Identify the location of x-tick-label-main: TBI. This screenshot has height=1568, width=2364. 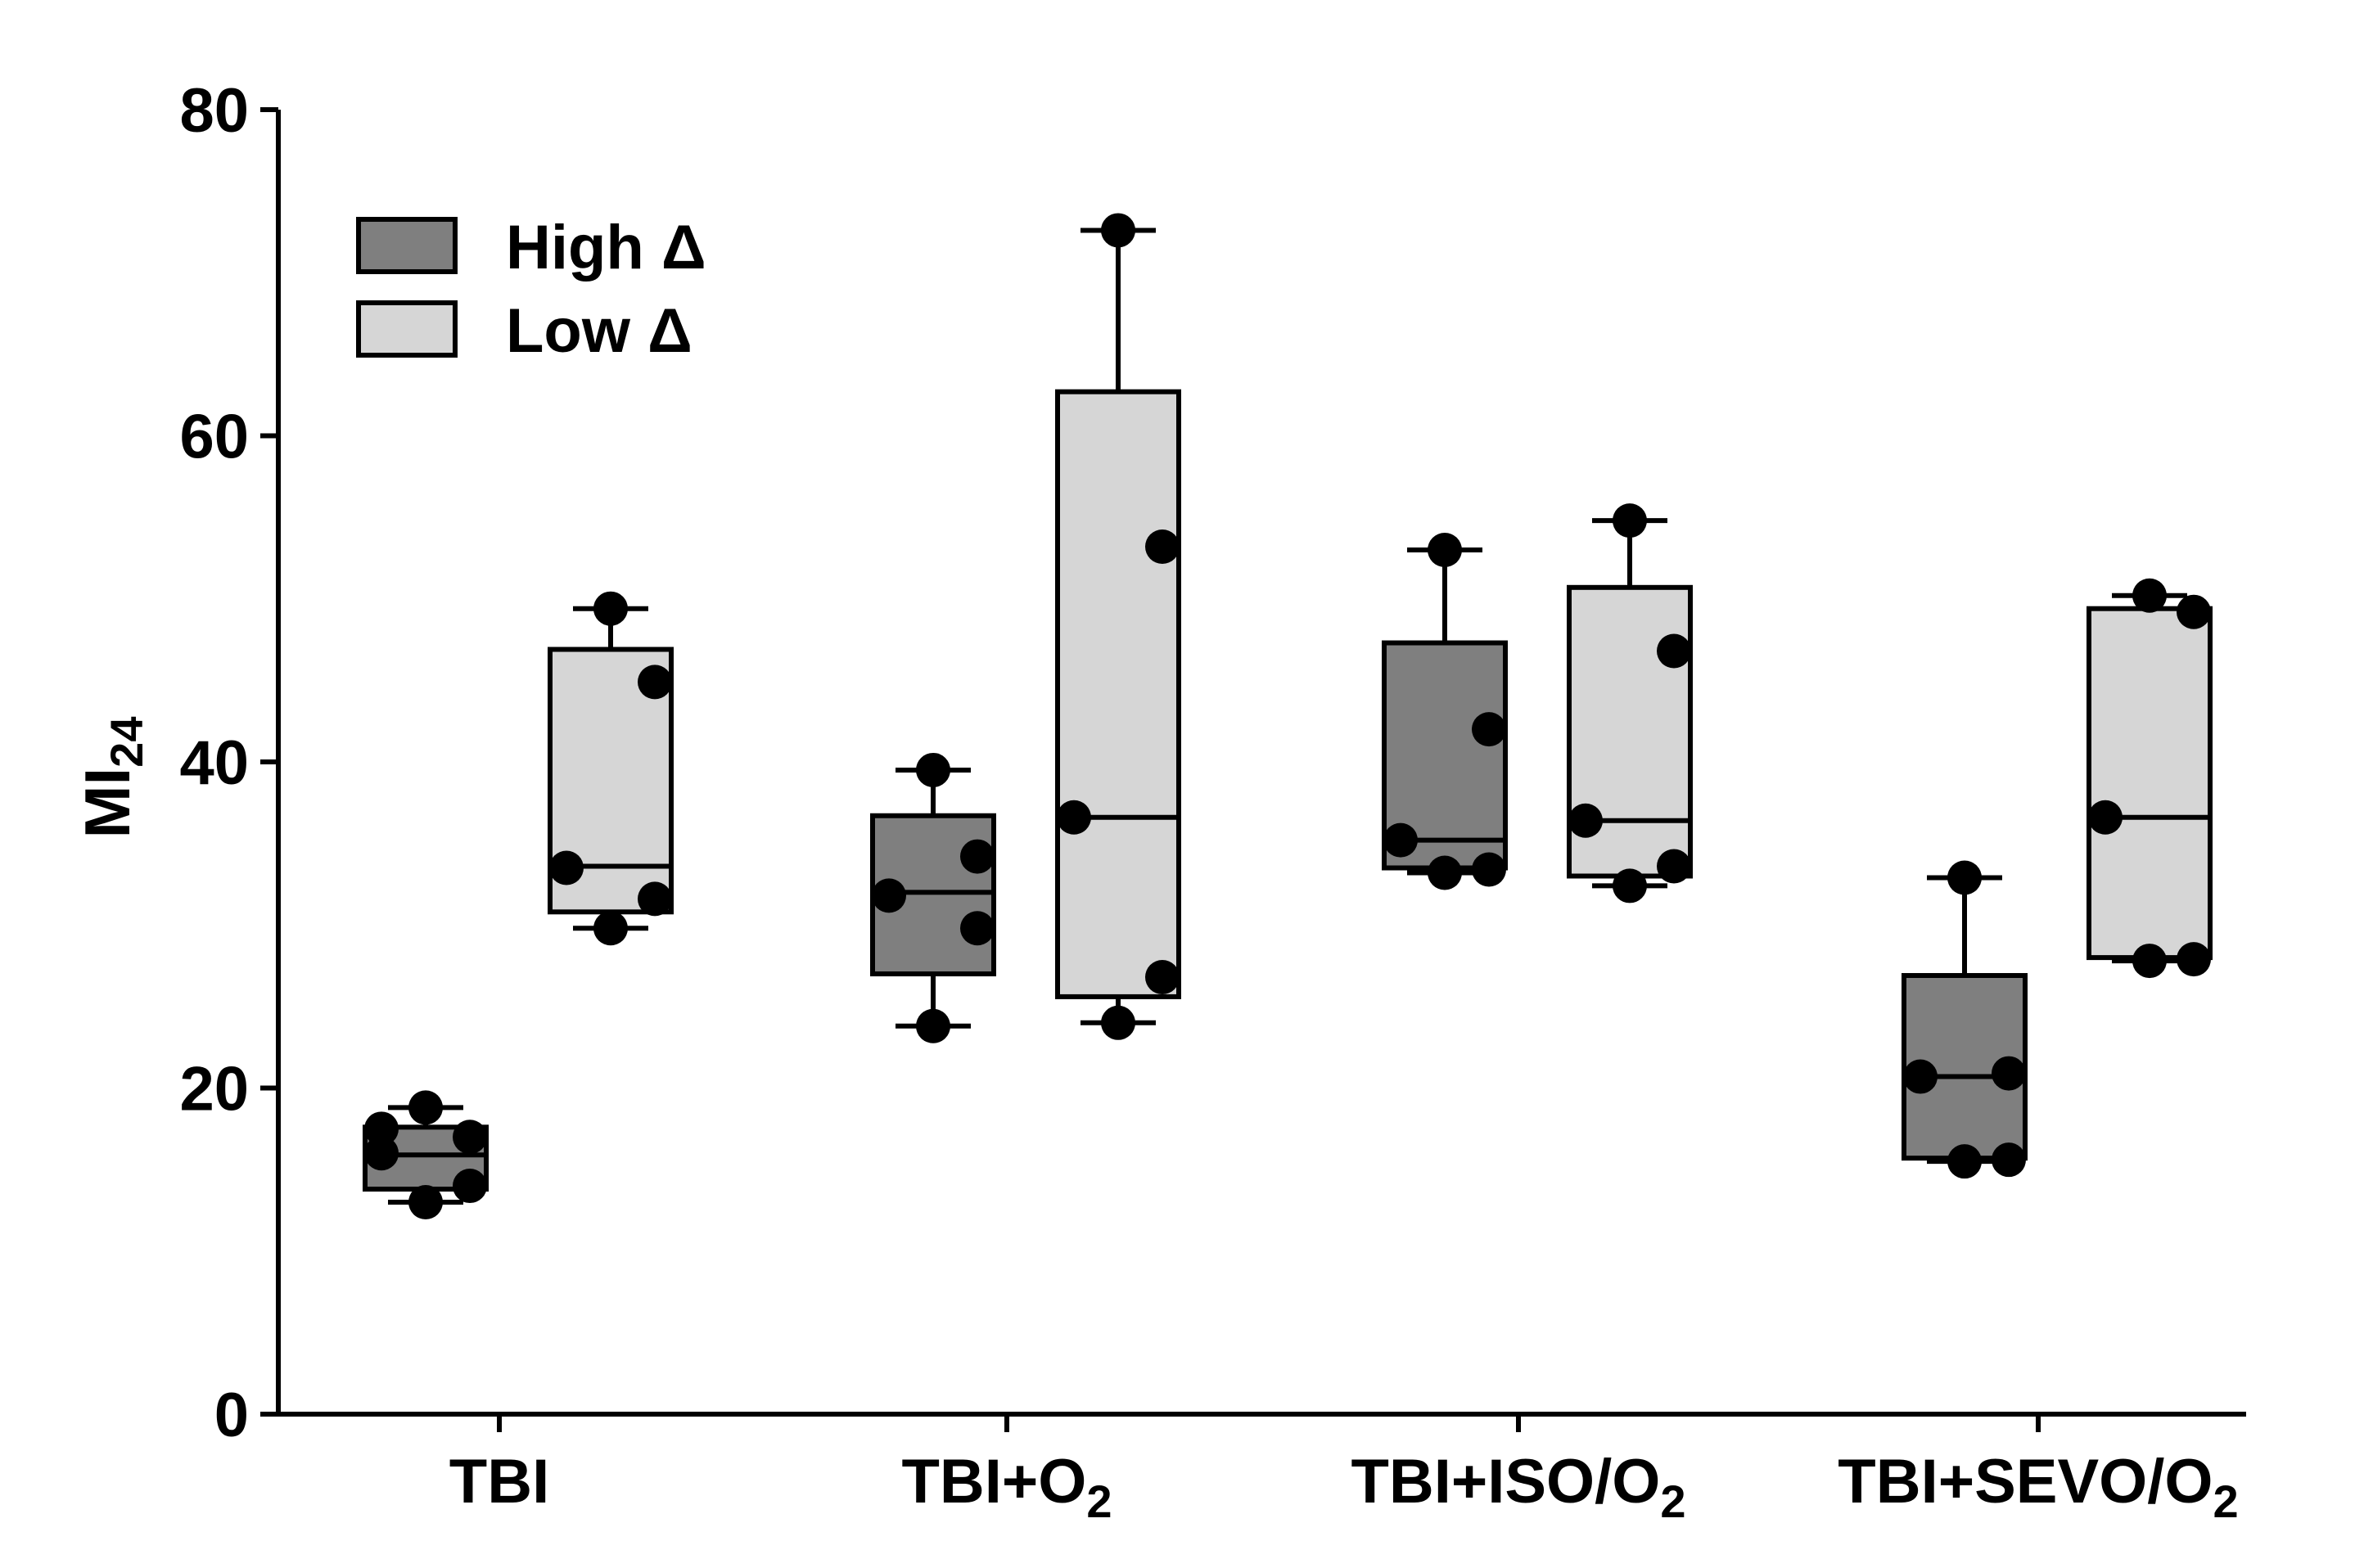
(499, 1481).